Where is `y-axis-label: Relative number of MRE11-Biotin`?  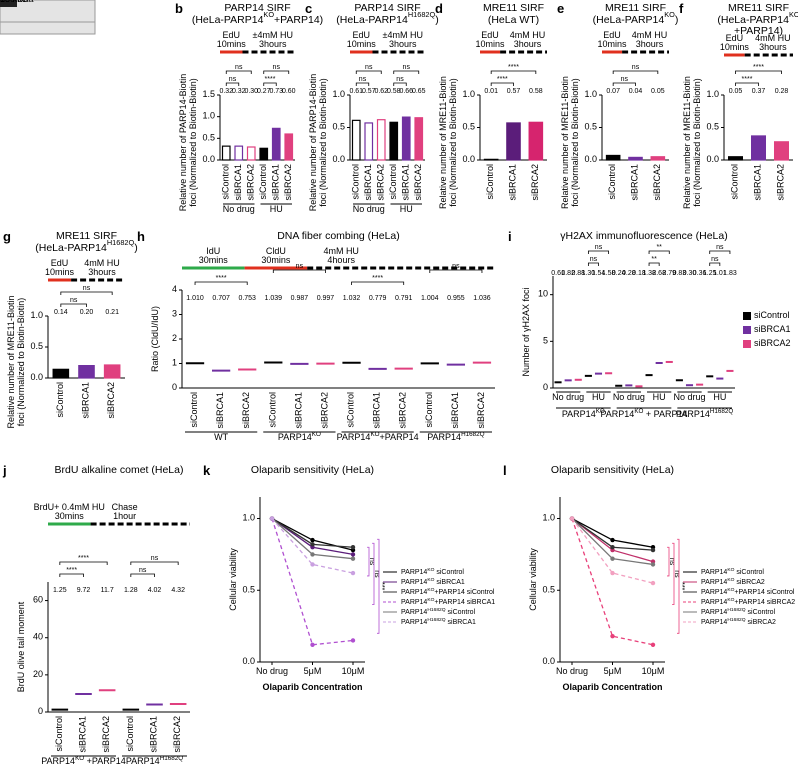 y-axis-label: Relative number of MRE11-Biotin is located at coordinates (443, 142).